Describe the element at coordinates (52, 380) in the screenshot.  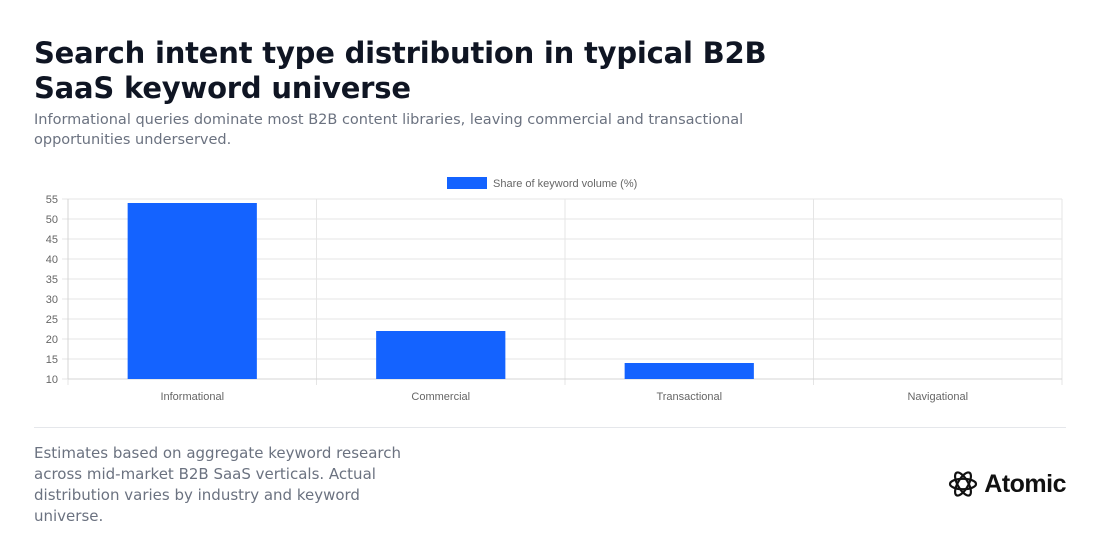
I see `y-tick-label: 10` at that location.